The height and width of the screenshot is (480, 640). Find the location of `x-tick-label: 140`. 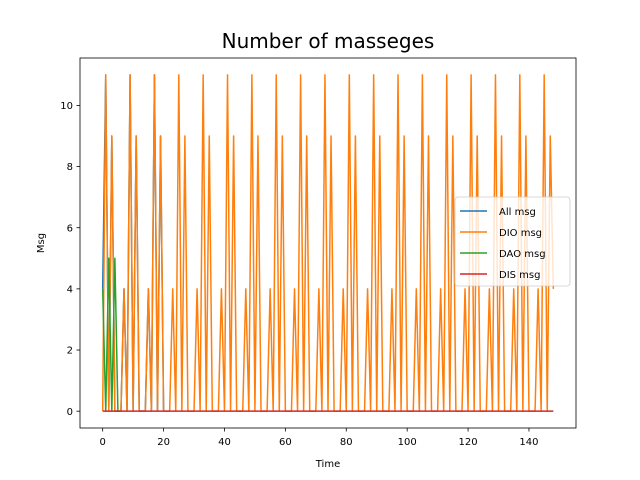

x-tick-label: 140 is located at coordinates (528, 442).